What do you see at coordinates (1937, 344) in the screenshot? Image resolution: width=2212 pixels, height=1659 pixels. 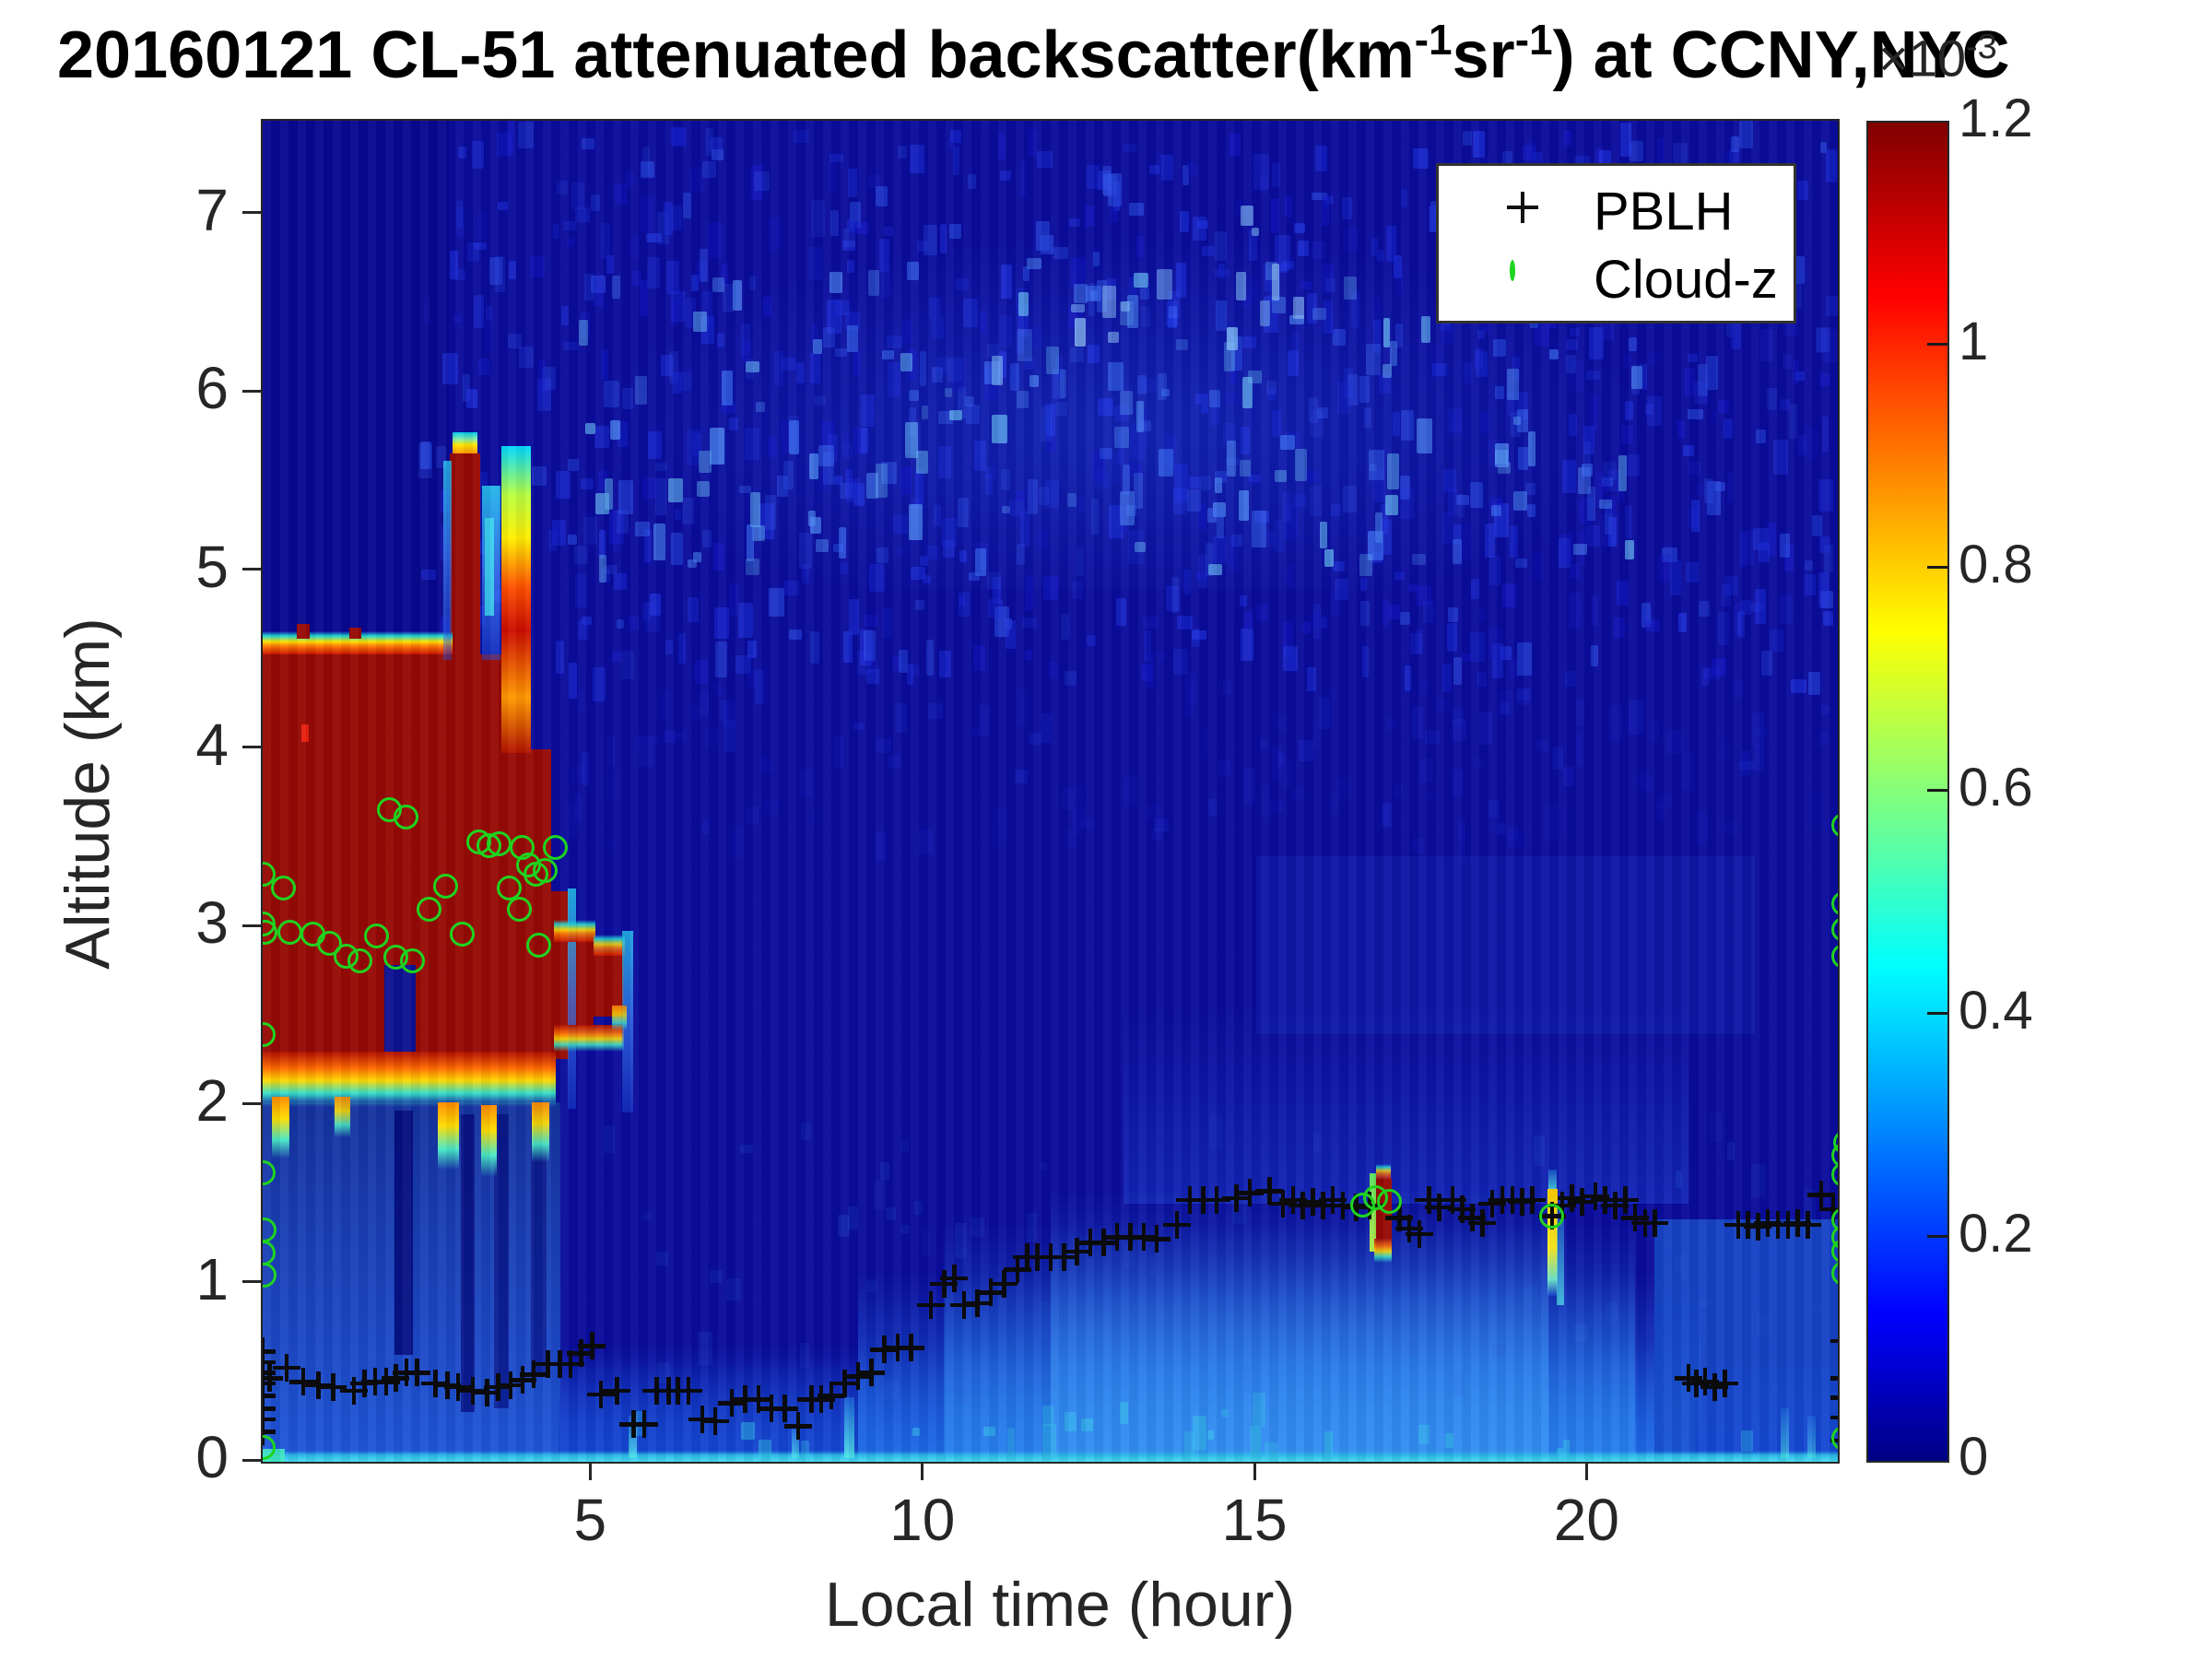 I see `colorbar-tick` at bounding box center [1937, 344].